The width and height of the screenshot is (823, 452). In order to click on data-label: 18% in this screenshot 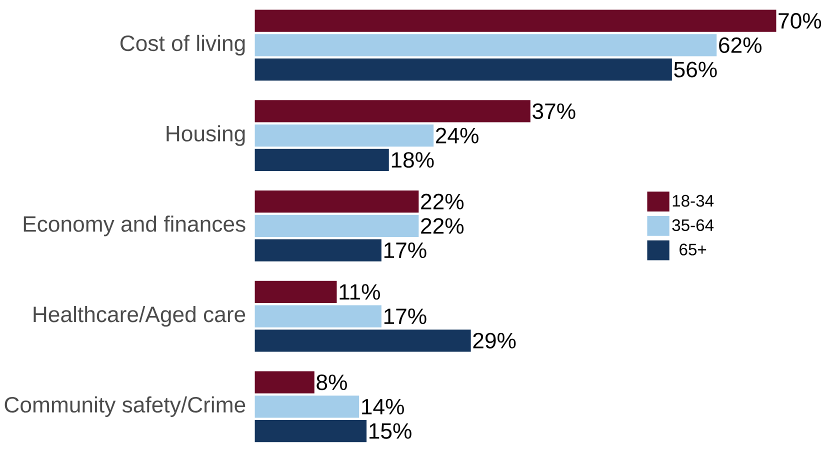, I will do `click(413, 160)`.